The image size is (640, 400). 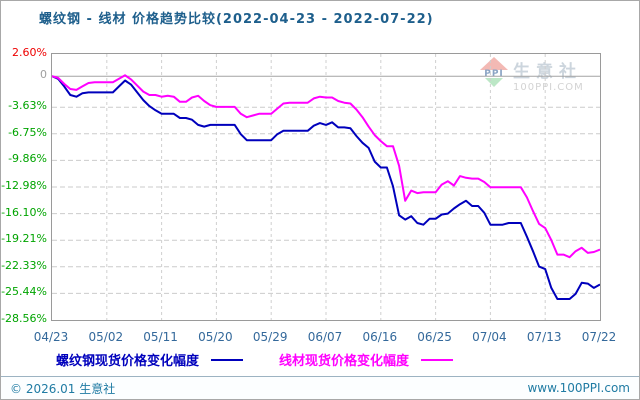 I want to click on x-tick-label: 05/11, so click(x=160, y=337).